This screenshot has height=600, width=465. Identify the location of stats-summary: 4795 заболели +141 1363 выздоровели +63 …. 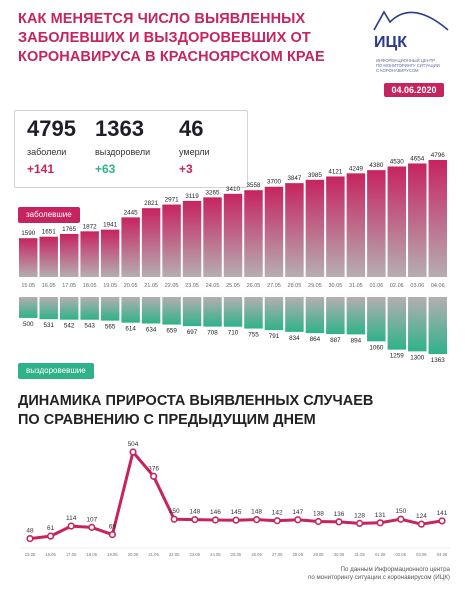
(131, 149).